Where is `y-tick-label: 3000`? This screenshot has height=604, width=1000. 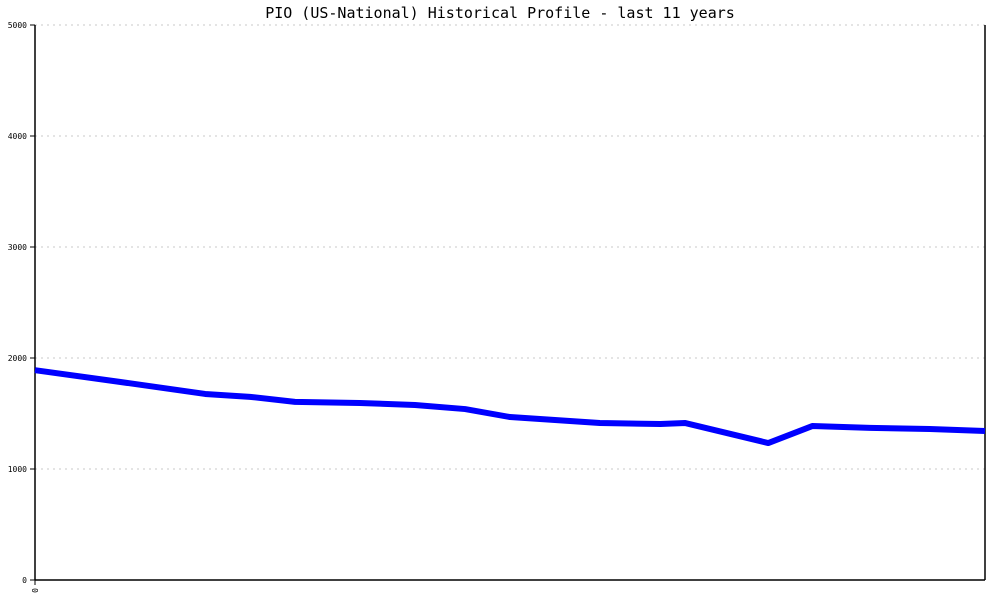 y-tick-label: 3000 is located at coordinates (17, 247).